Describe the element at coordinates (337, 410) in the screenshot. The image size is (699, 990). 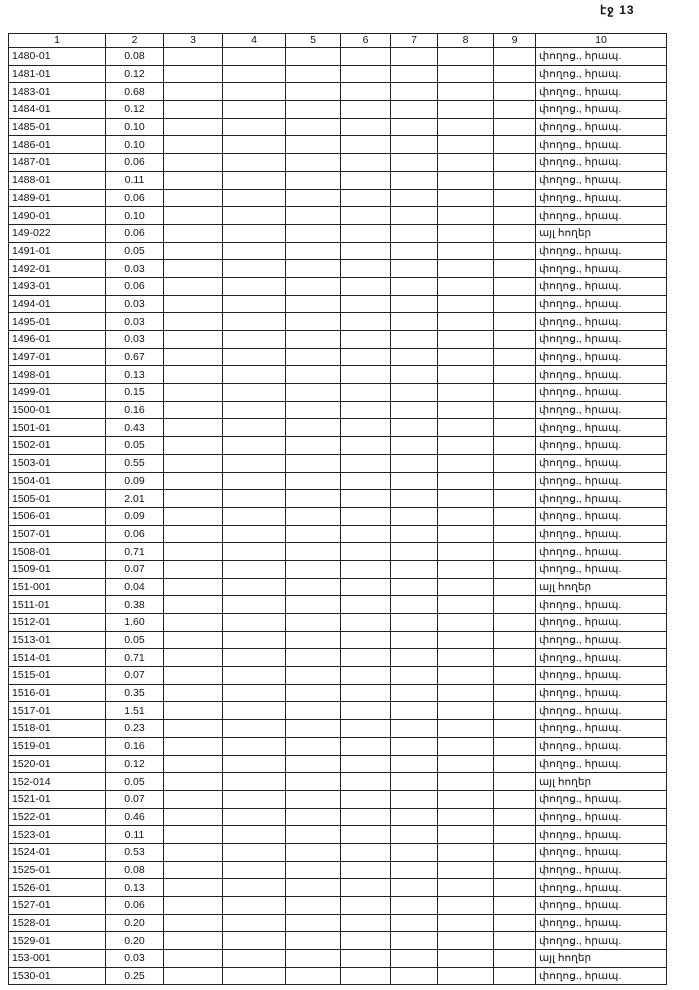
I see `table-row: 1500-01 0.16 փողոց., հրապ.` at that location.